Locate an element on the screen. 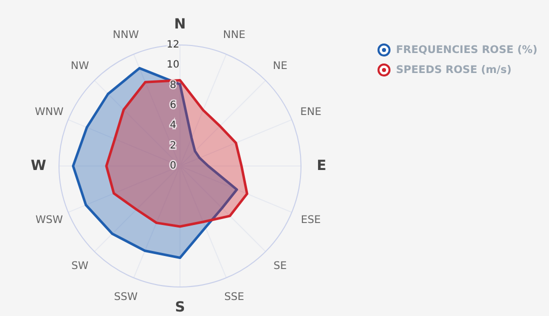 The width and height of the screenshot is (549, 316). legend-label: SPEEDS ROSE (m/s) is located at coordinates (454, 70).